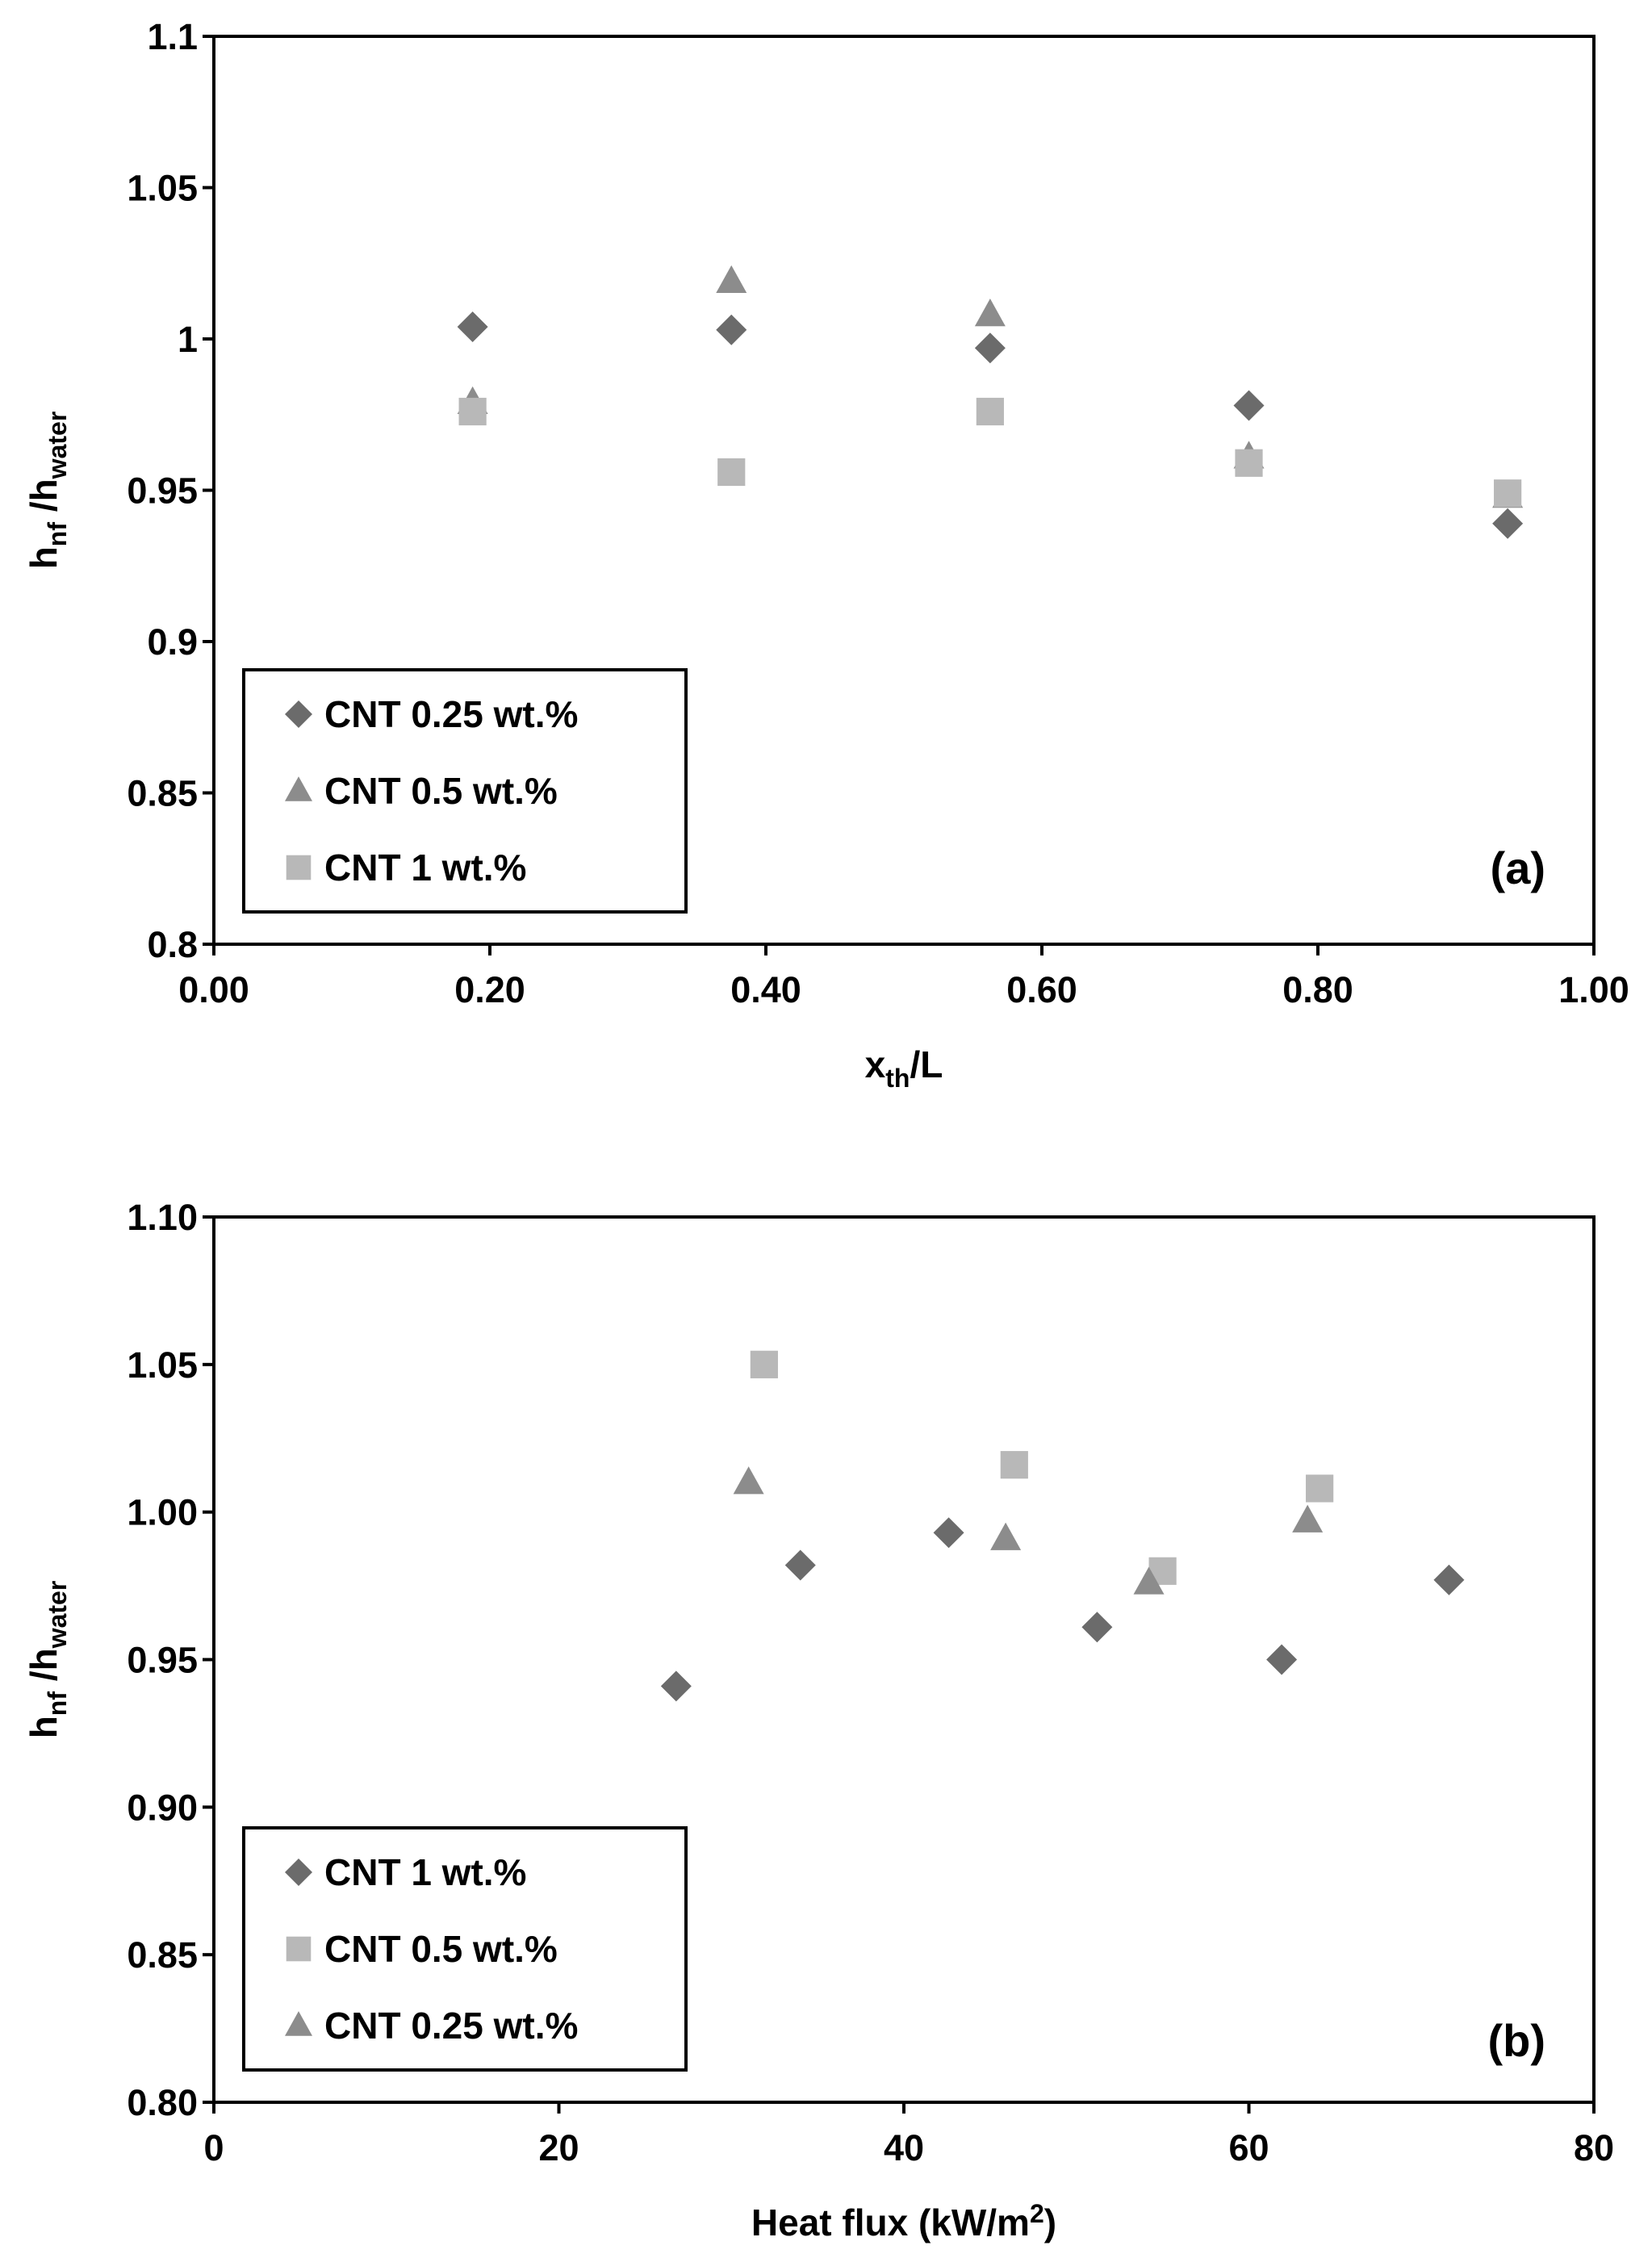 This screenshot has height=2258, width=1652. What do you see at coordinates (558, 2147) in the screenshot?
I see `x-tick-label: 20` at bounding box center [558, 2147].